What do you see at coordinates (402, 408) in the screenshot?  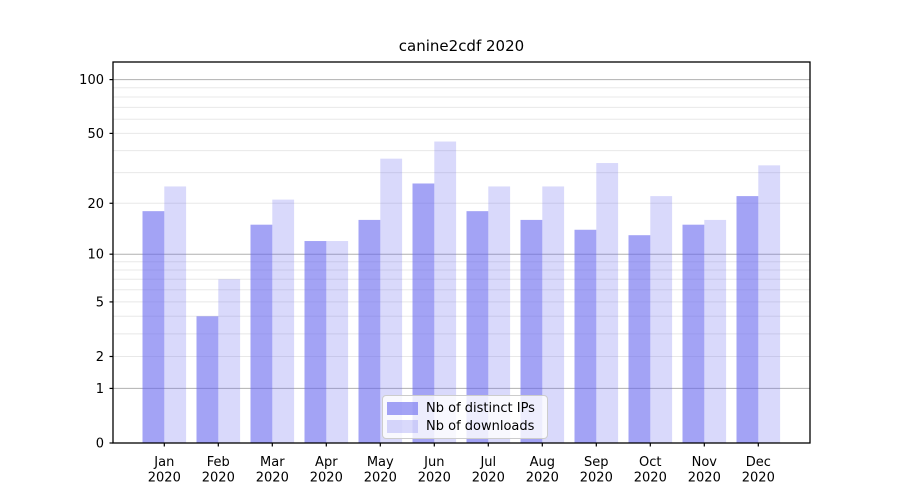 I see `legend-swatch-distinct-ips-icon` at bounding box center [402, 408].